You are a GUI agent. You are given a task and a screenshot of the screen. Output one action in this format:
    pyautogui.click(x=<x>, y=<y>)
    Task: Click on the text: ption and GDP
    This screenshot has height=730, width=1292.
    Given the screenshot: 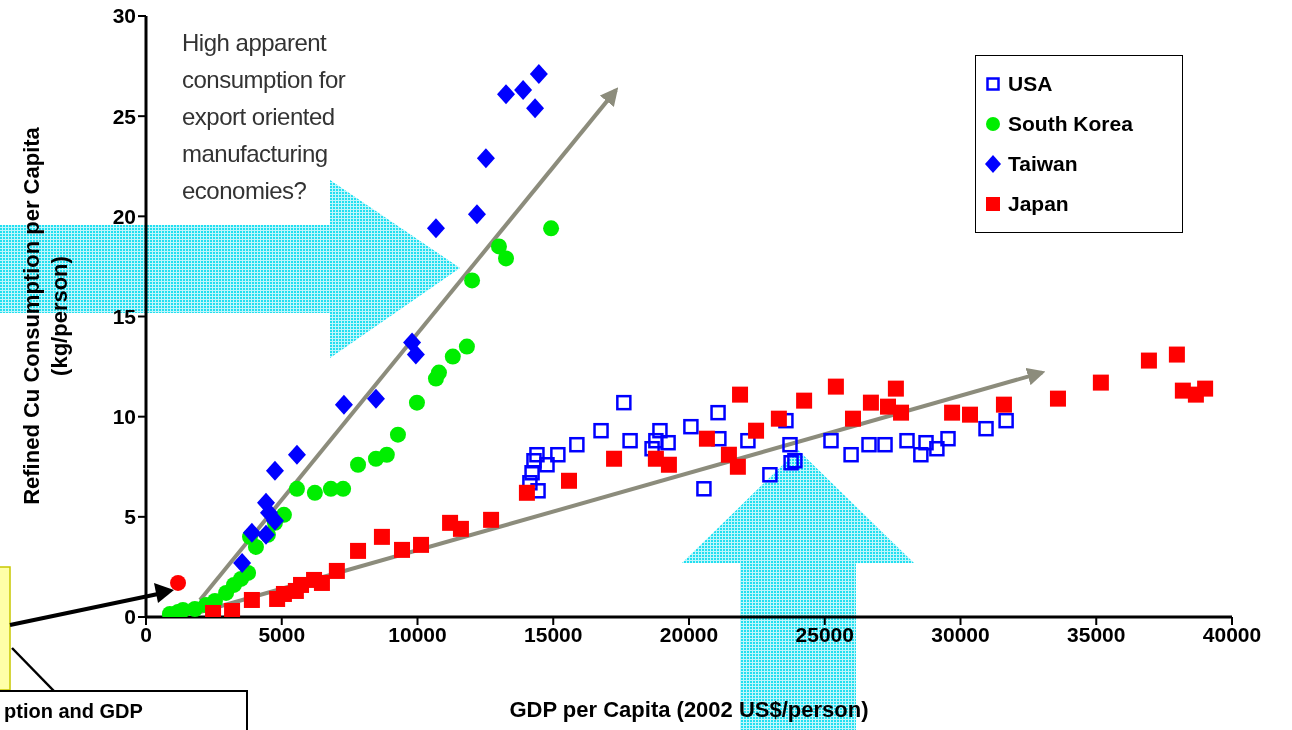 What is the action you would take?
    pyautogui.click(x=73, y=711)
    